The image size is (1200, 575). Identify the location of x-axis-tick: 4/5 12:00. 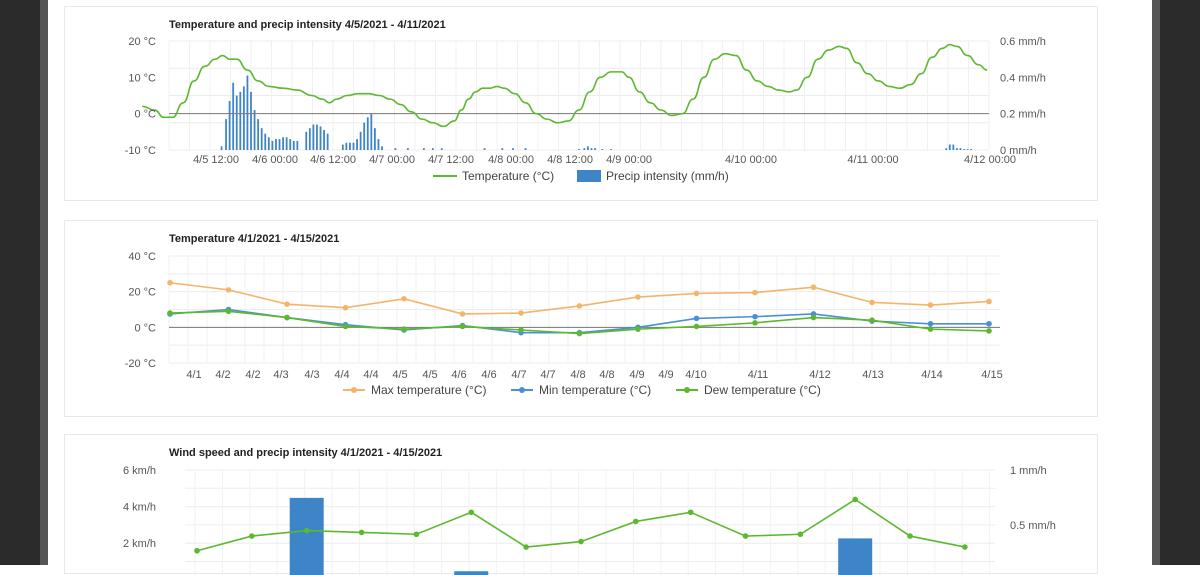
(216, 160).